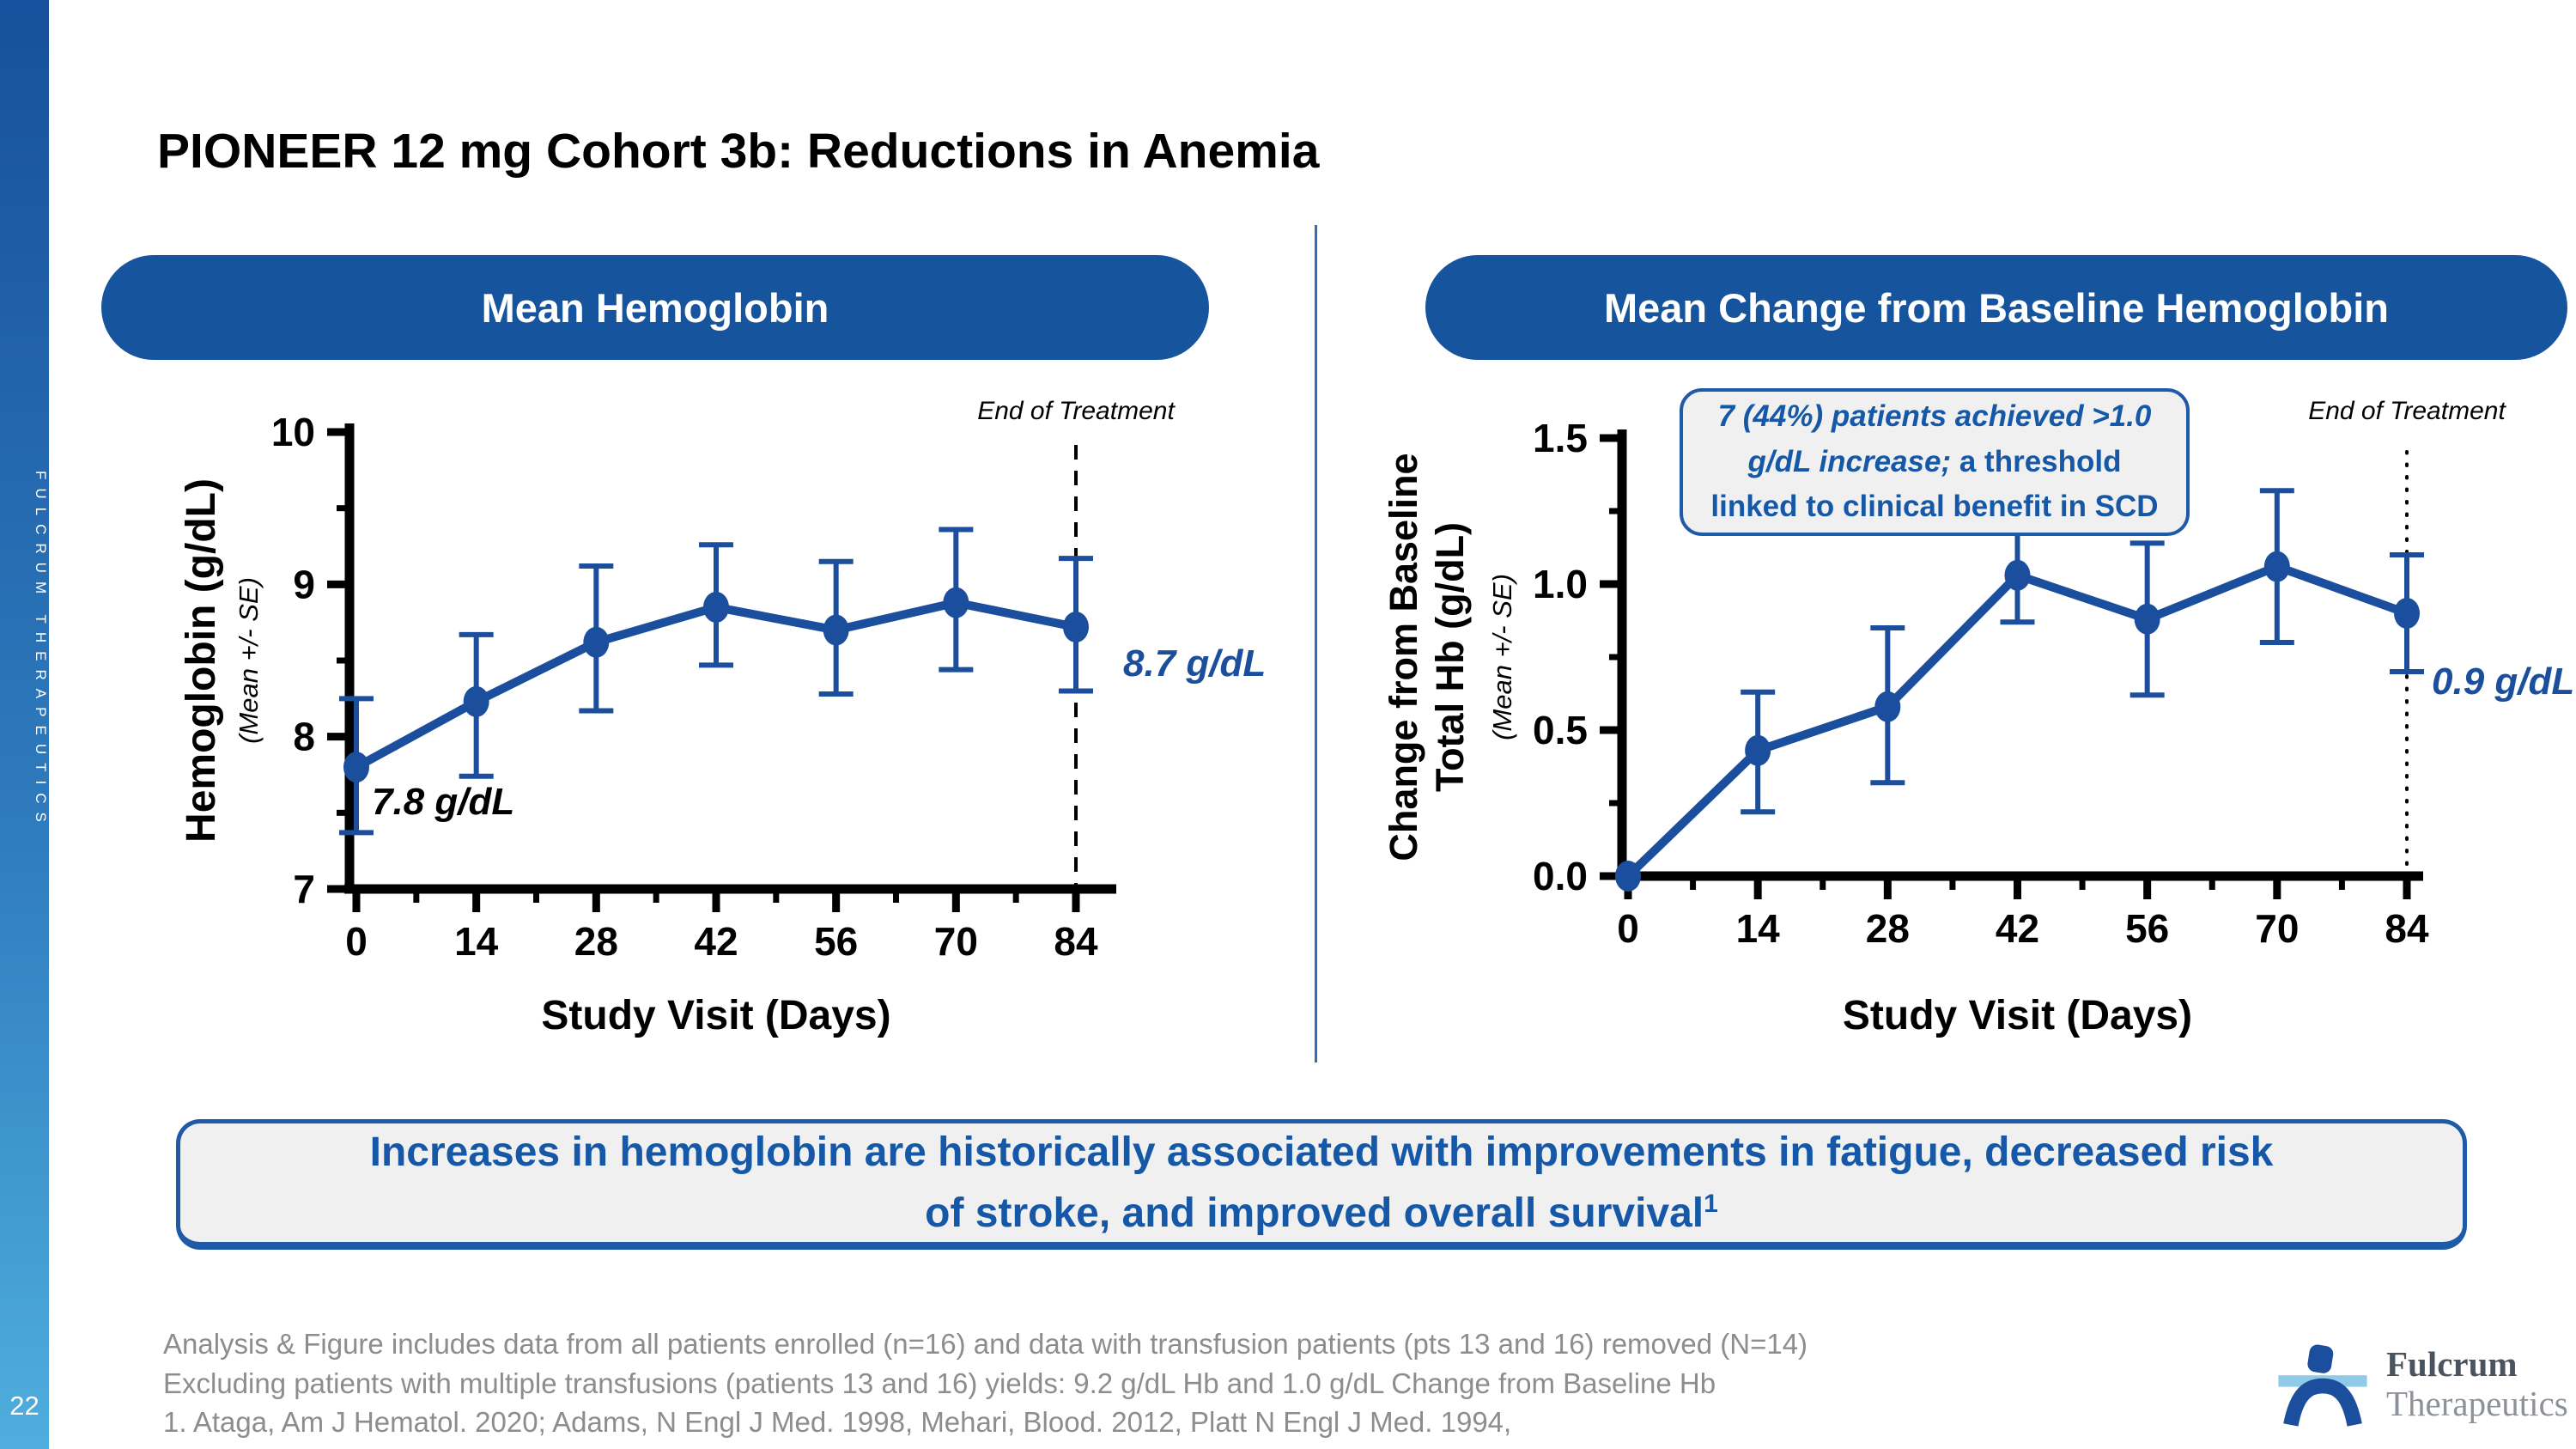 The image size is (2576, 1449). What do you see at coordinates (41, 651) in the screenshot?
I see `sidebar-brand-vertical-text: FULCRUM THERAPEUTICS` at bounding box center [41, 651].